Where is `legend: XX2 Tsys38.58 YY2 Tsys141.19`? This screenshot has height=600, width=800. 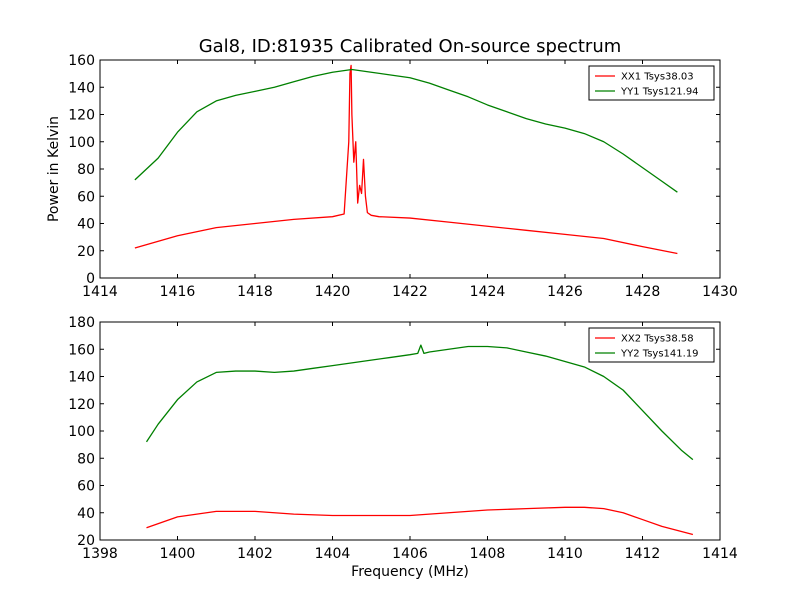 legend: XX2 Tsys38.58 YY2 Tsys141.19 is located at coordinates (651, 345).